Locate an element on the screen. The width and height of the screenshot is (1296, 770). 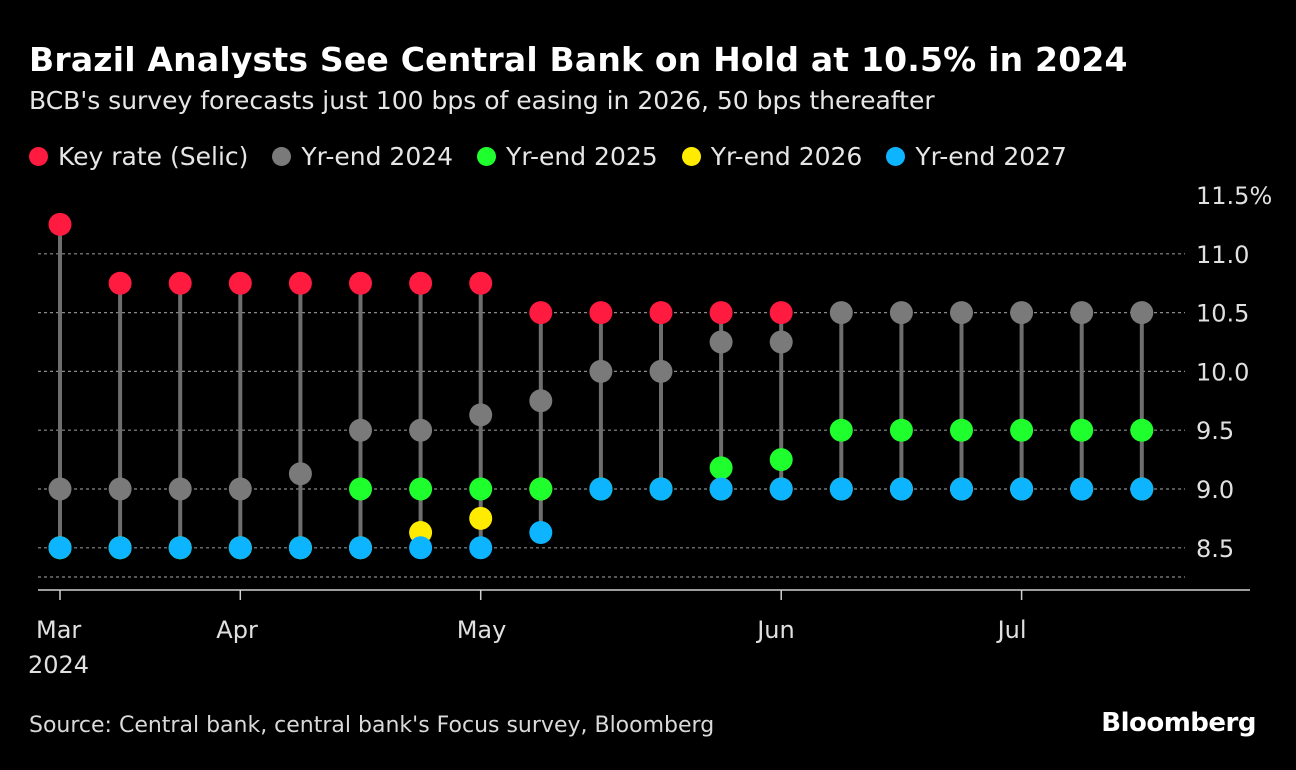
y-tick-label: 10.5 is located at coordinates (1222, 314).